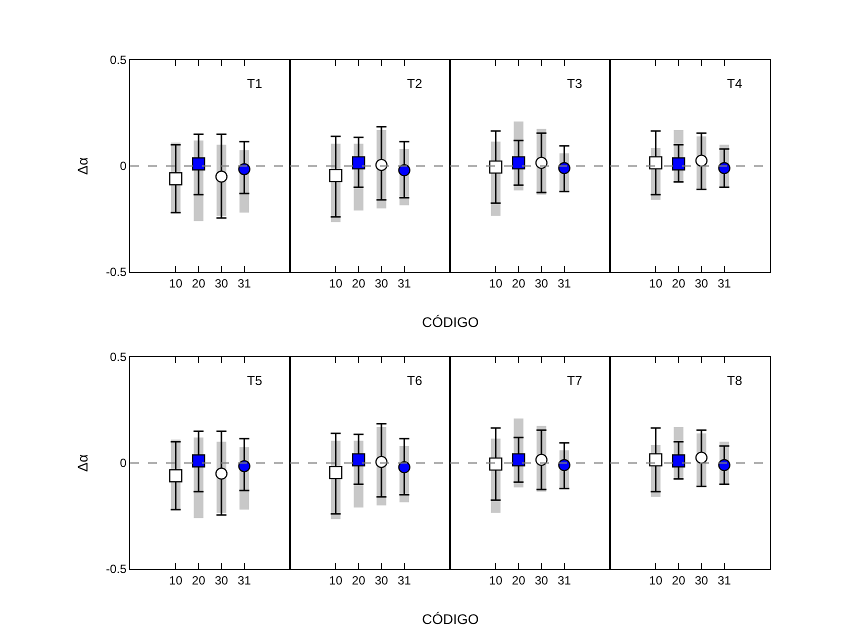  I want to click on annotation: T4, so click(734, 83).